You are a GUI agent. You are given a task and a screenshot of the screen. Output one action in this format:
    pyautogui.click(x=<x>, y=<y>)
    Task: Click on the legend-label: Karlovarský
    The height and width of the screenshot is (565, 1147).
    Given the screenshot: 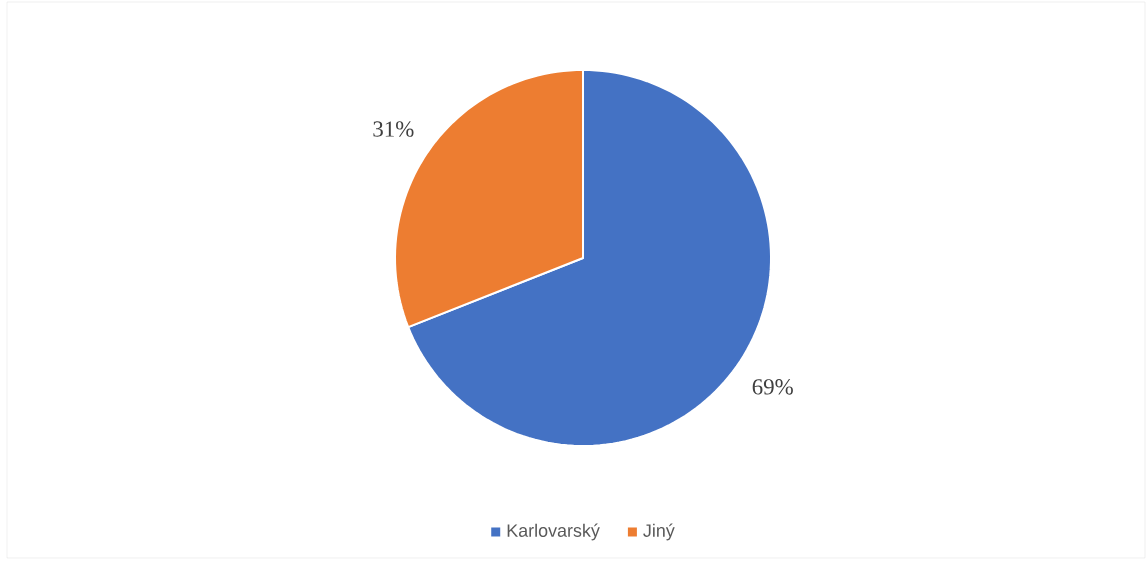 What is the action you would take?
    pyautogui.click(x=553, y=532)
    